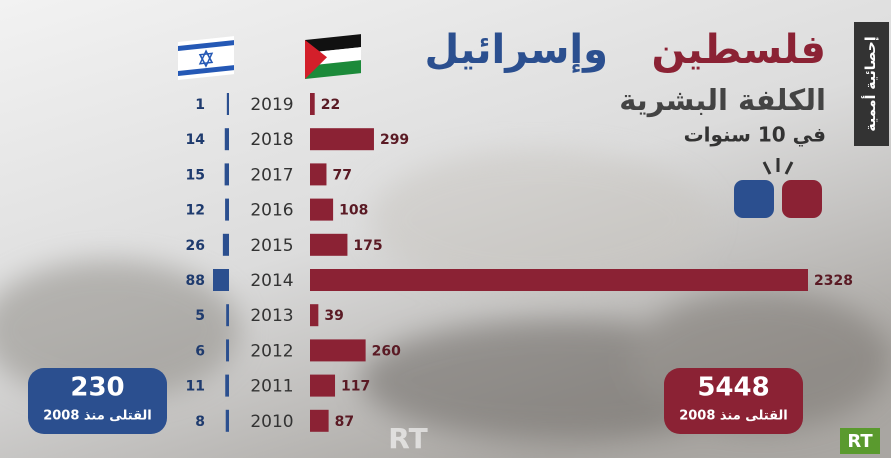  I want to click on value-label: 22, so click(330, 105).